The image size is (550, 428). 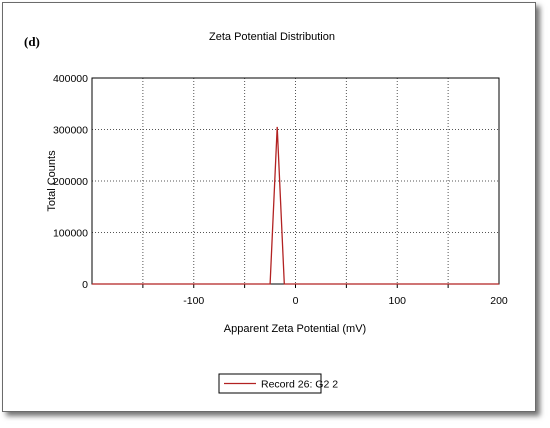 I want to click on legend-box, so click(x=270, y=383).